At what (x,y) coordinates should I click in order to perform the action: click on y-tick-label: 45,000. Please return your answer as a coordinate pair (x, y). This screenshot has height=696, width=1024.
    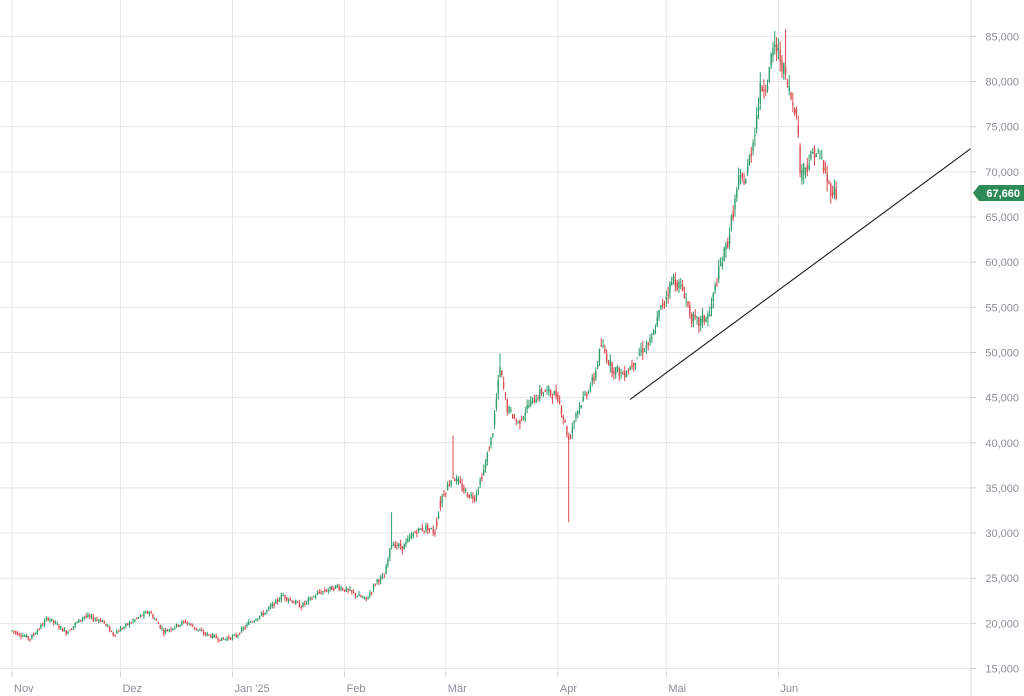
    Looking at the image, I should click on (1002, 399).